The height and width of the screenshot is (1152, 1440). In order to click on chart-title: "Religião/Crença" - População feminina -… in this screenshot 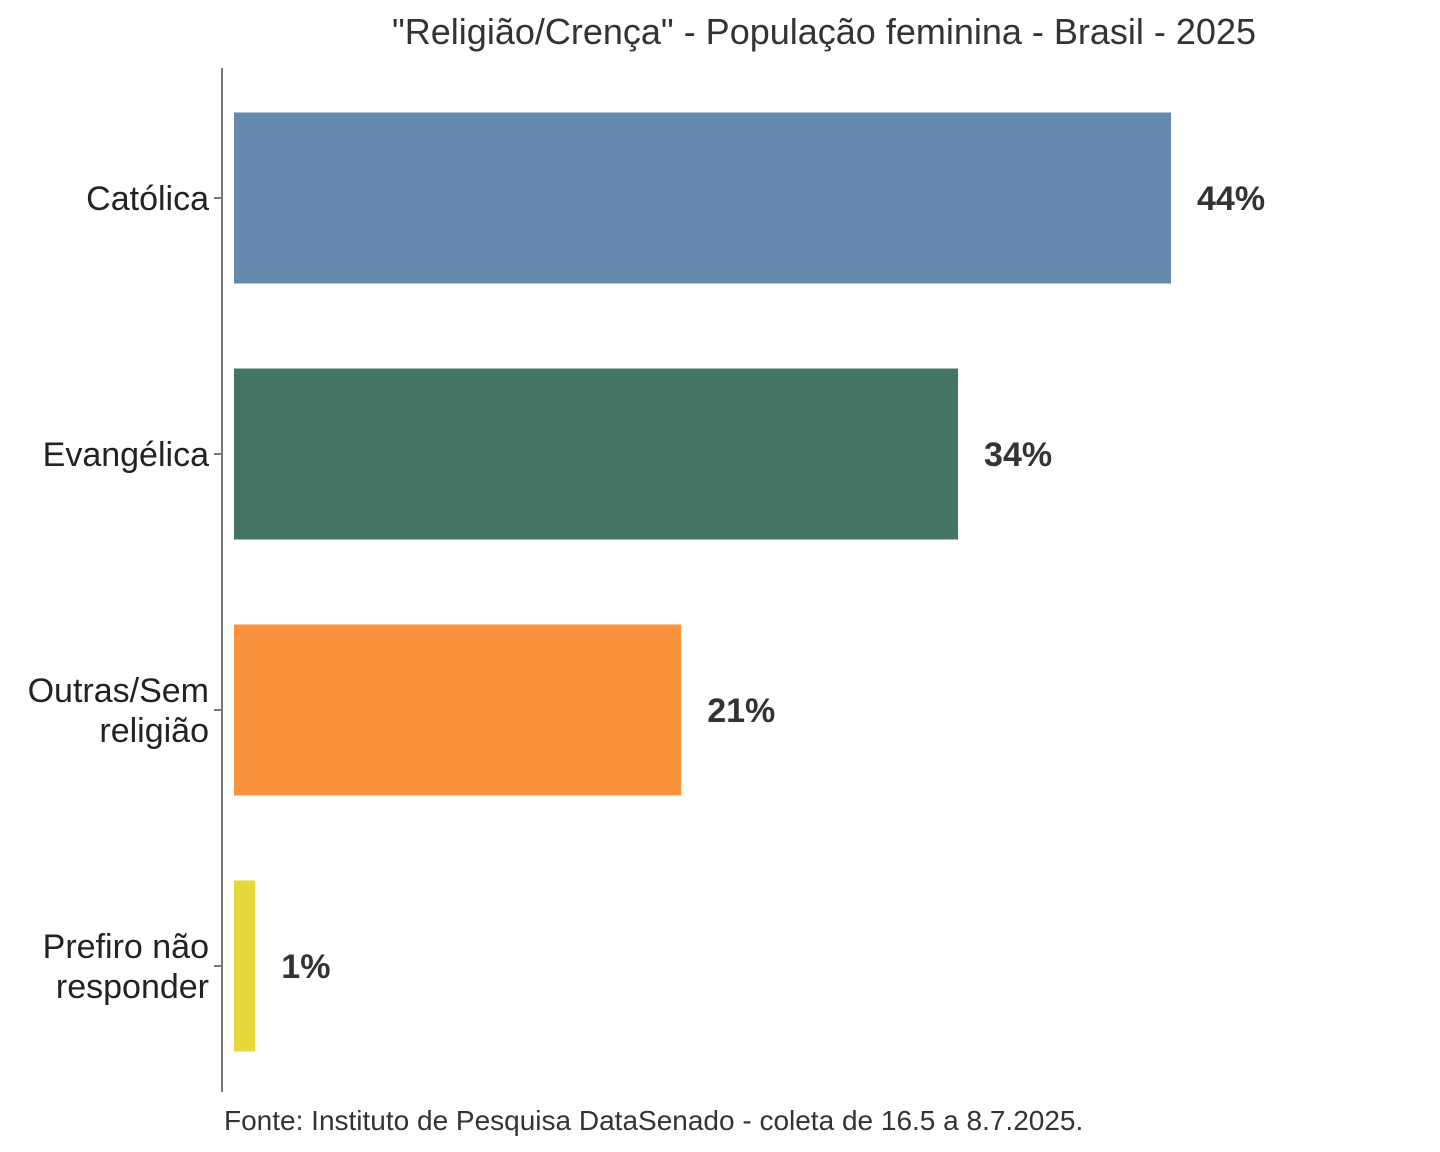, I will do `click(824, 31)`.